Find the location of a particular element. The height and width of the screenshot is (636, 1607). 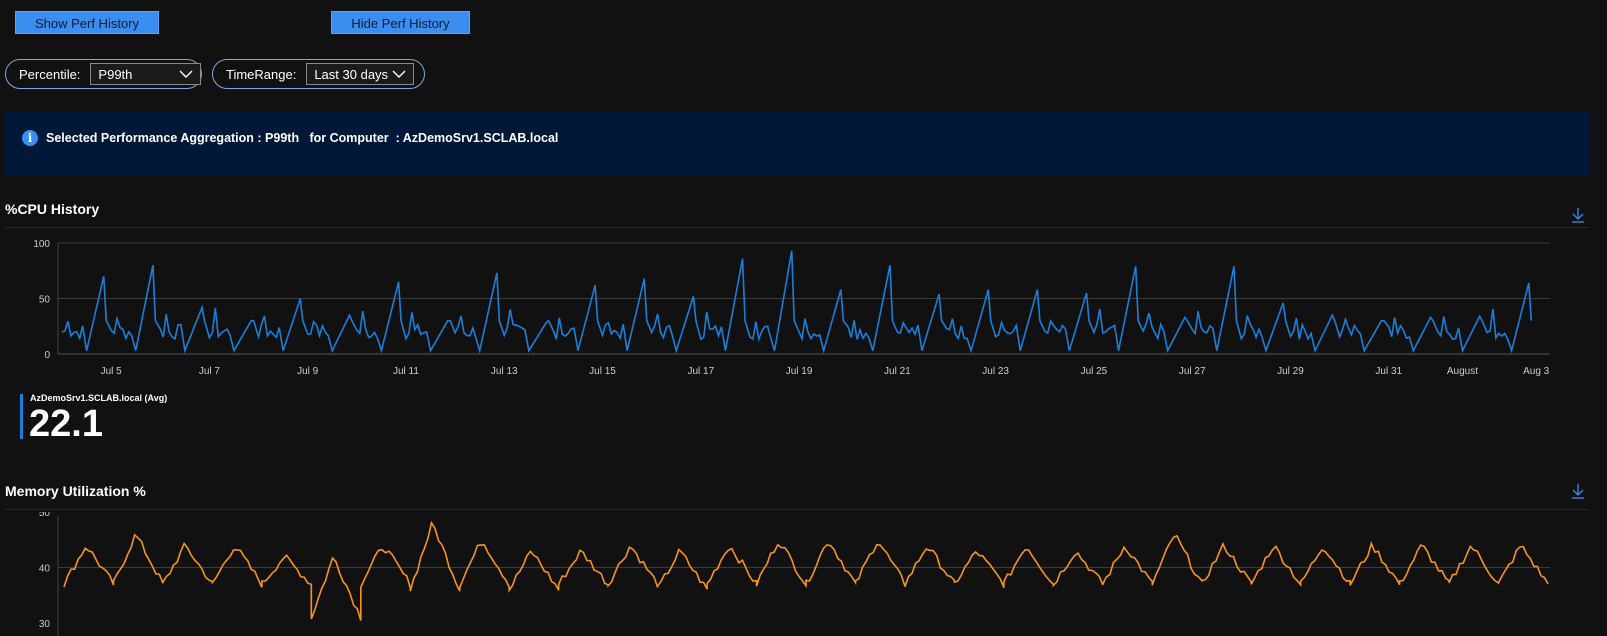

cpu-x-tick: Jul 17 is located at coordinates (700, 371).